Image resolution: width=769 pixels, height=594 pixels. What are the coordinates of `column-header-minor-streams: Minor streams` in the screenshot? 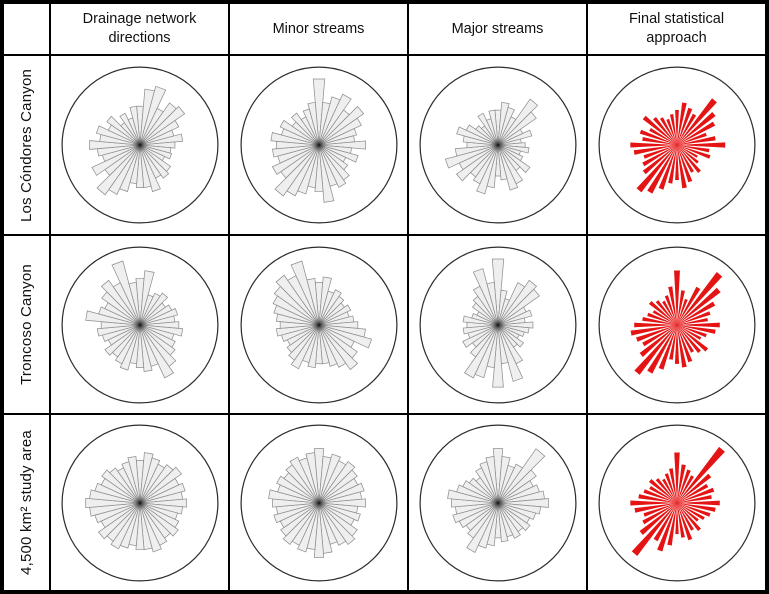 It's located at (318, 29).